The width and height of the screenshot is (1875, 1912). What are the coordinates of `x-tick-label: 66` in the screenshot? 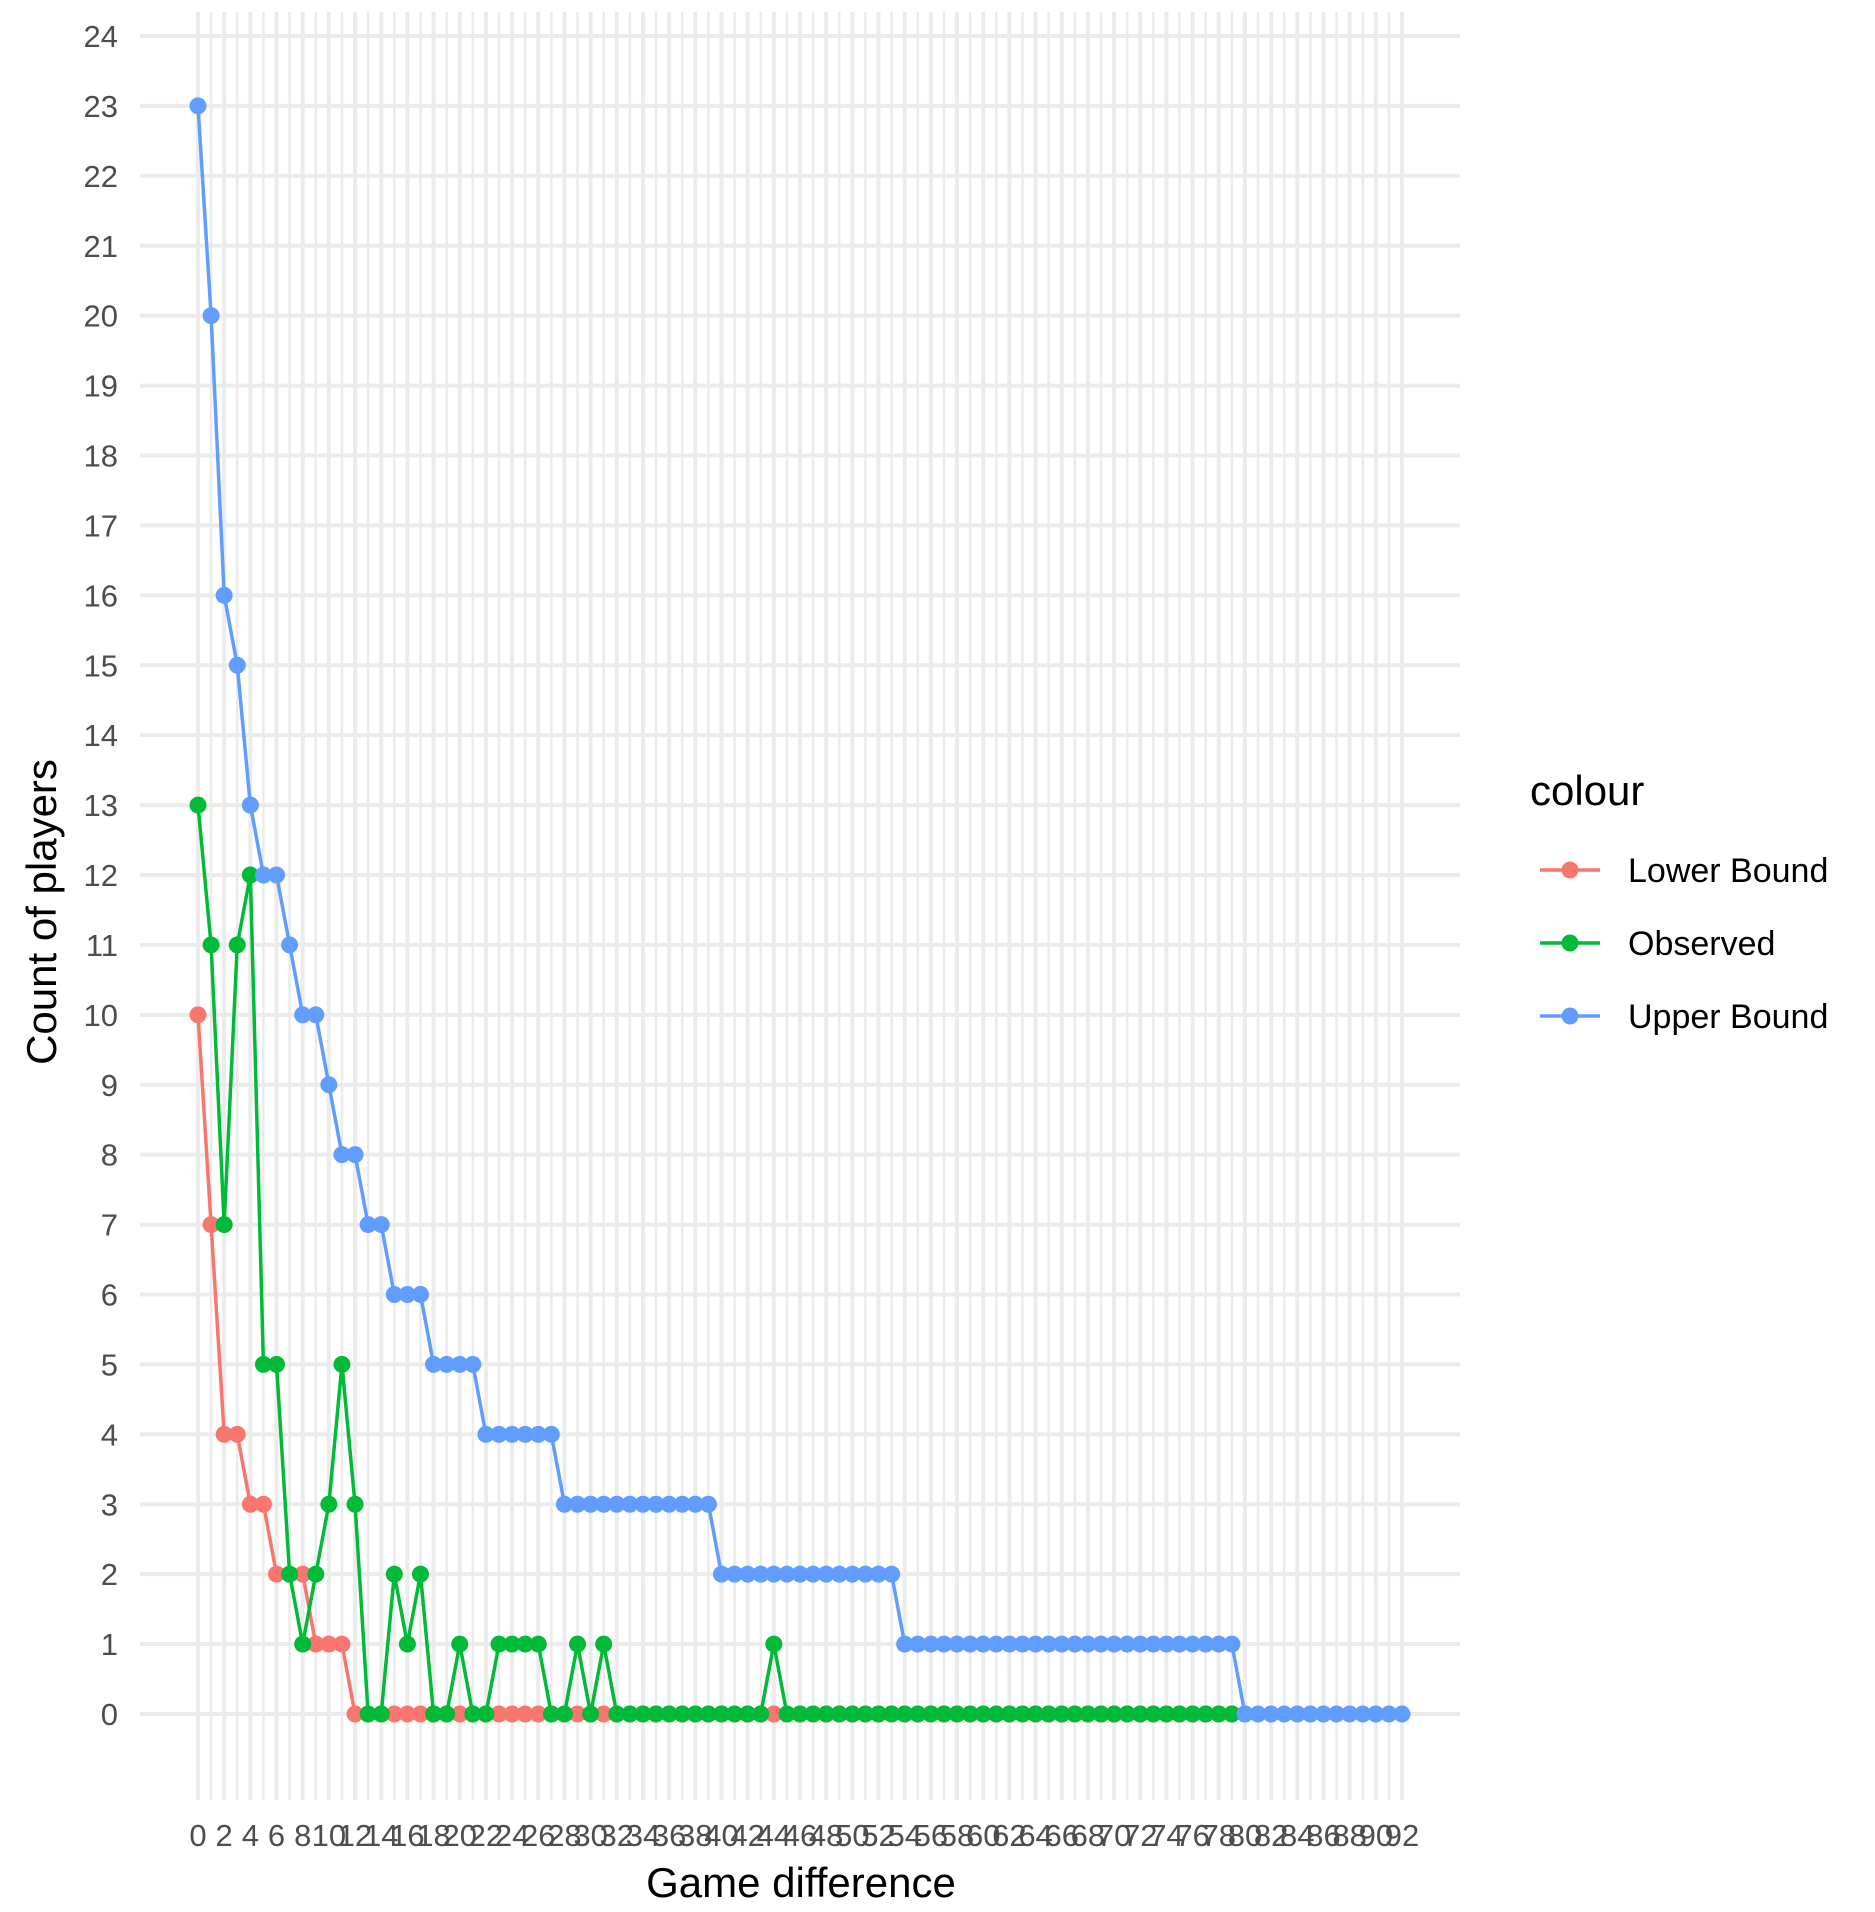 It's located at (1061, 1835).